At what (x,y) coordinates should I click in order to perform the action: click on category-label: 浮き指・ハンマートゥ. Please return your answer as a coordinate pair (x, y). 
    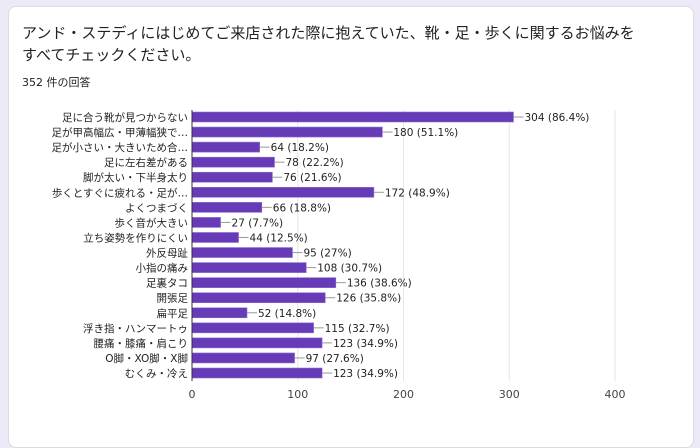
    Looking at the image, I should click on (135, 328).